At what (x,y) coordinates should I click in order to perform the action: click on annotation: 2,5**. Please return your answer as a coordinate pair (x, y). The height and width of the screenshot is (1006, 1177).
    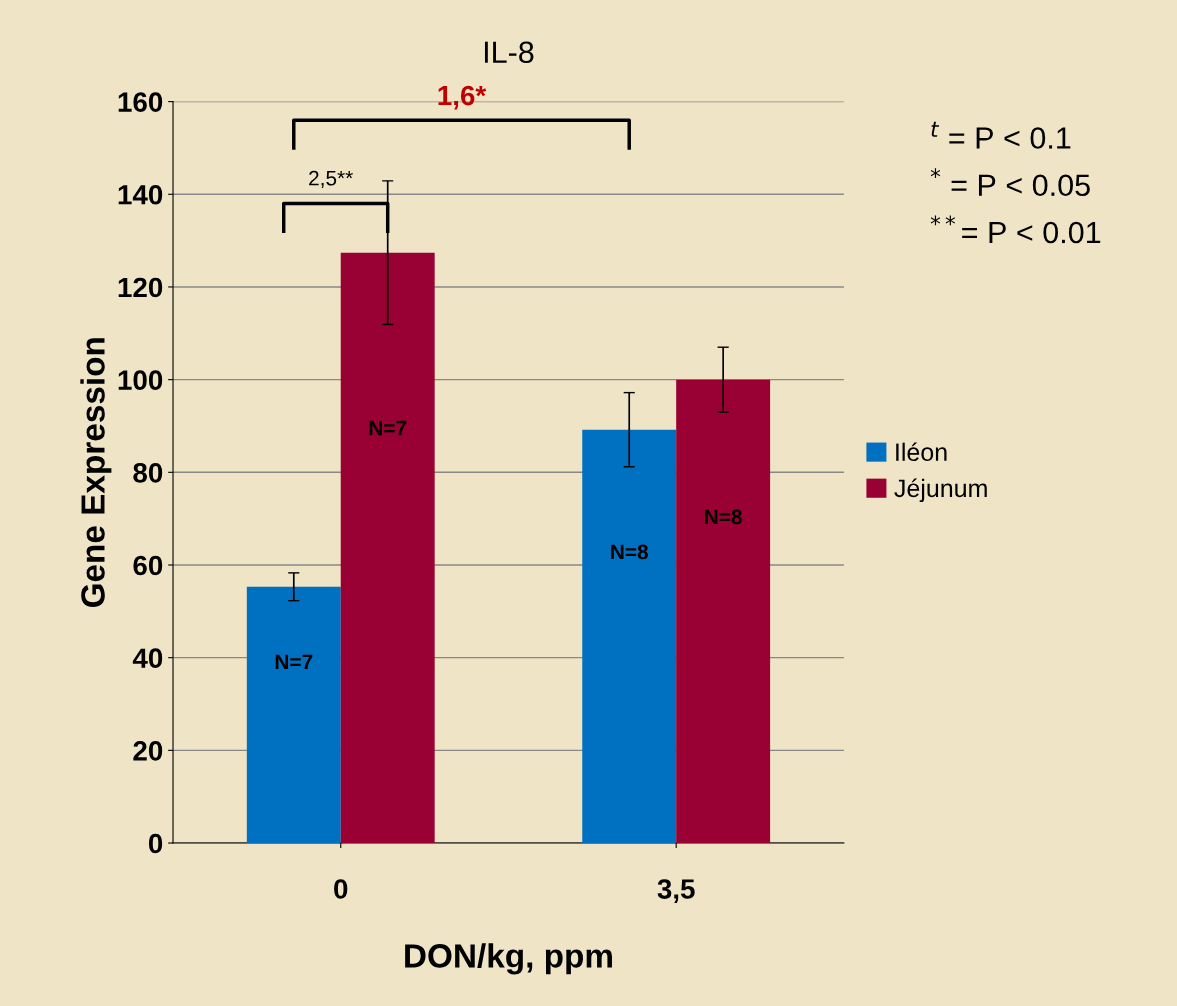
    Looking at the image, I should click on (331, 179).